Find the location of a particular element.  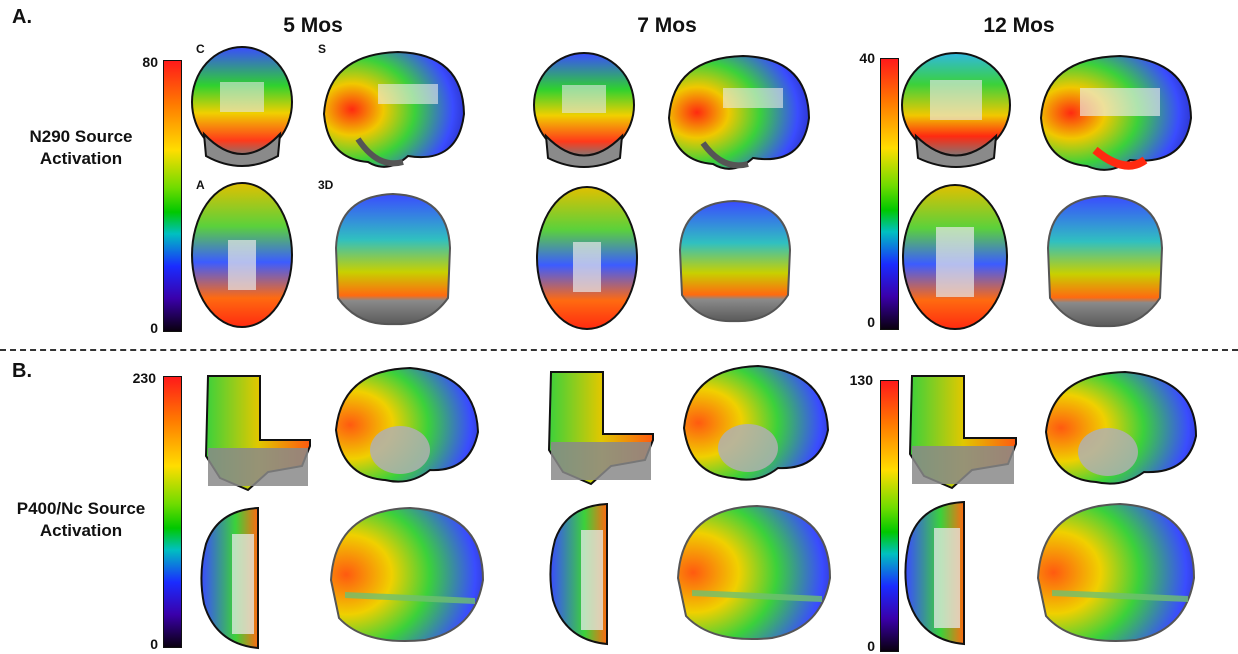

brain-a-12mos-coronal is located at coordinates (956, 110).